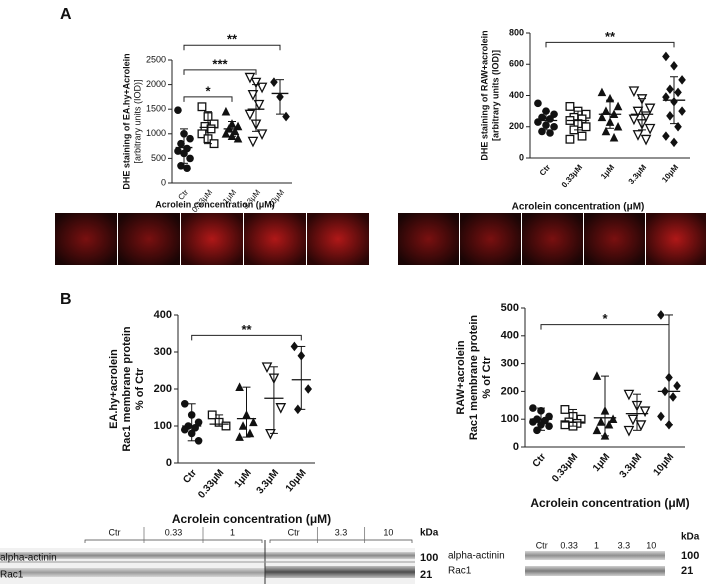 This screenshot has height=585, width=708. What do you see at coordinates (624, 545) in the screenshot?
I see `lane-label: 3.3` at bounding box center [624, 545].